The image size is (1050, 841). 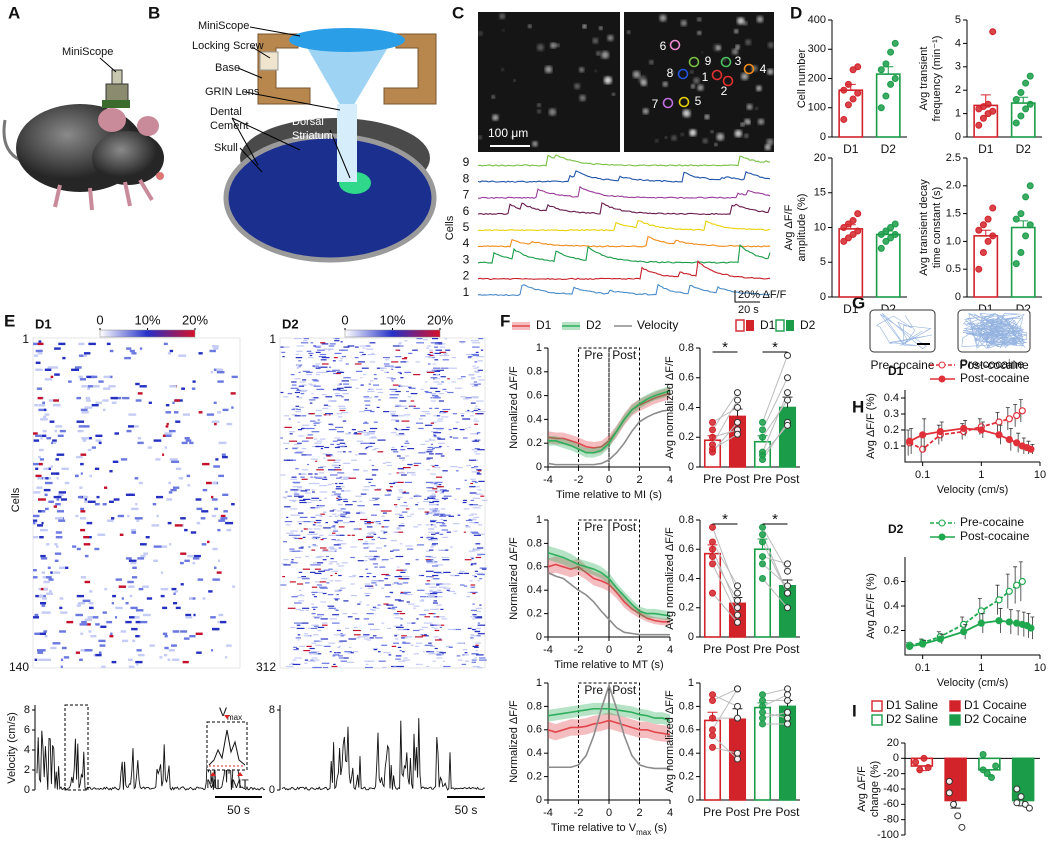 What do you see at coordinates (762, 479) in the screenshot?
I see `x-tick-label: Pre` at bounding box center [762, 479].